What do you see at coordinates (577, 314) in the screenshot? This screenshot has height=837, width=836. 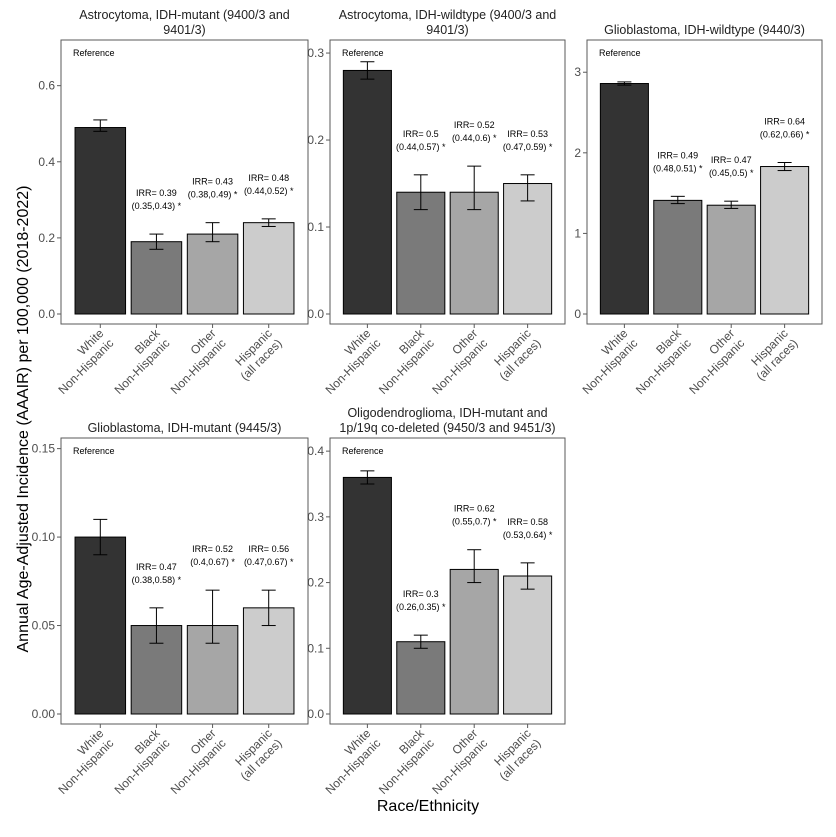 I see `y-tick-label: 0` at bounding box center [577, 314].